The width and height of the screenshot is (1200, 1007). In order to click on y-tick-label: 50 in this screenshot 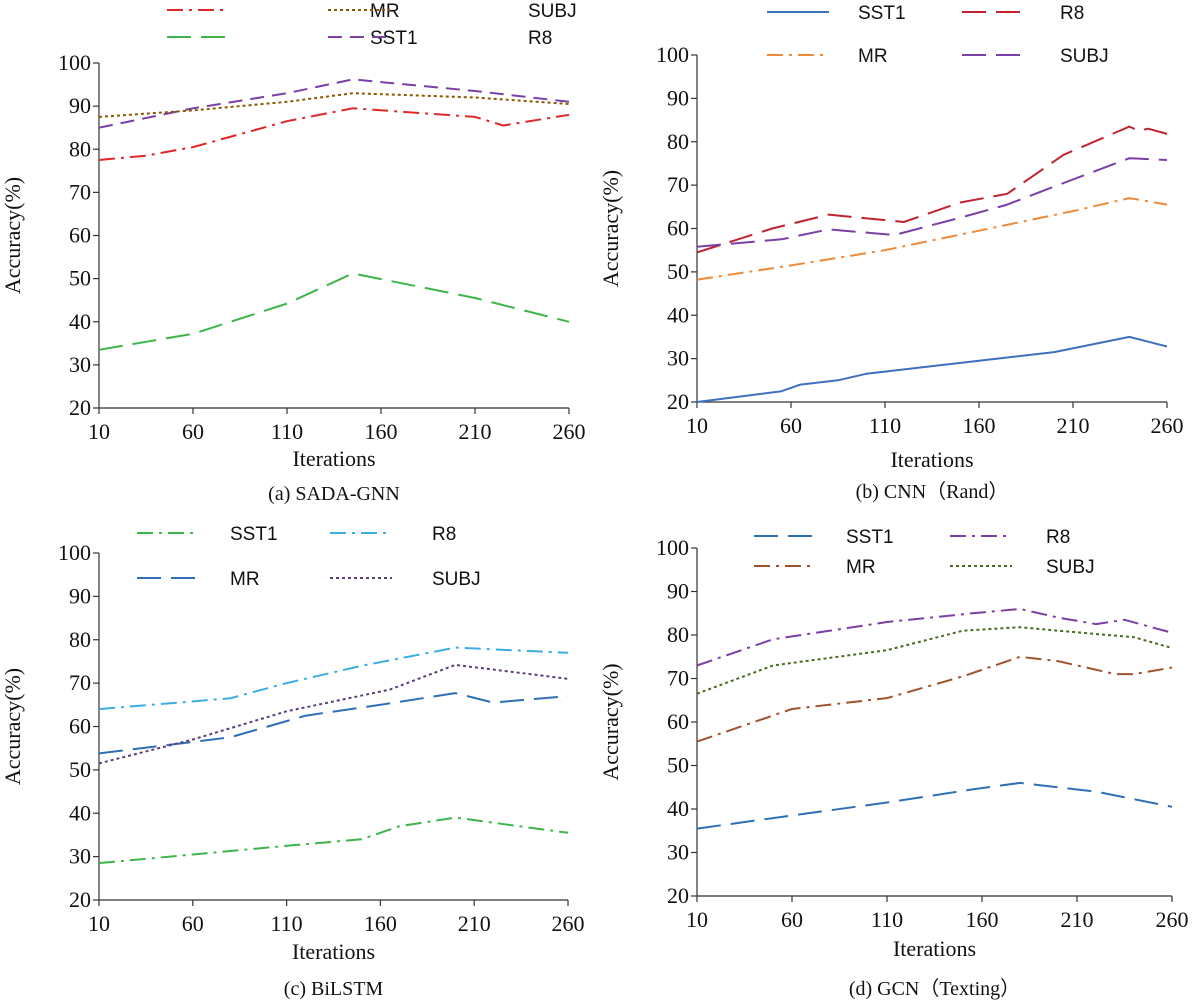, I will do `click(678, 271)`.